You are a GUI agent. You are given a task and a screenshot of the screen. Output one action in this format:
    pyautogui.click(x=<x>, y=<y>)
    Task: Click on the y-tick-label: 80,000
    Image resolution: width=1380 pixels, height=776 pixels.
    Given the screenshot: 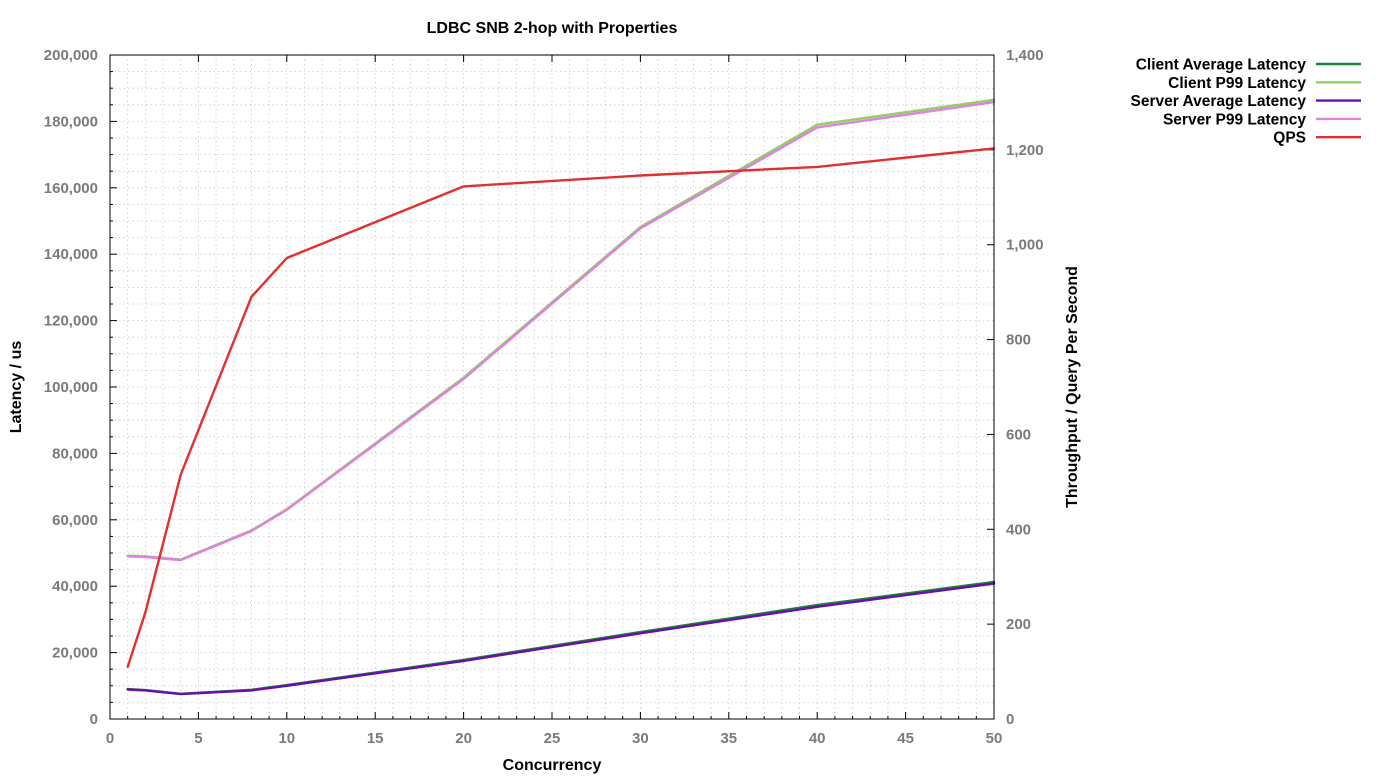 What is the action you would take?
    pyautogui.click(x=75, y=453)
    